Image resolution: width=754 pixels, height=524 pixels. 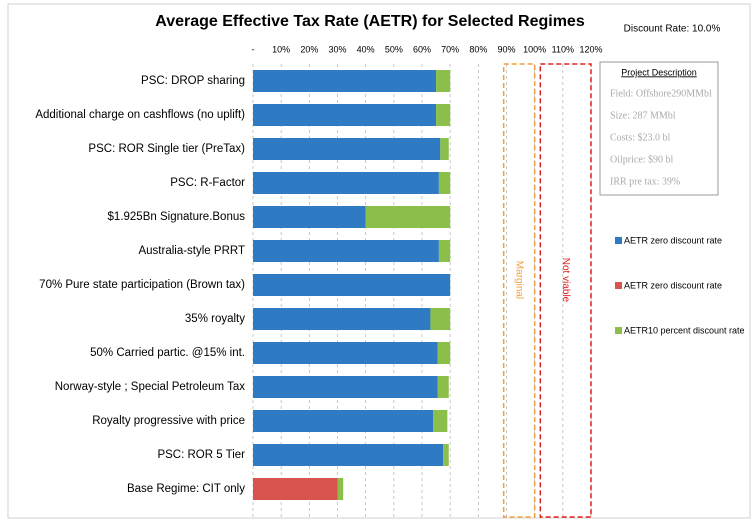 I want to click on project-box, so click(x=659, y=128).